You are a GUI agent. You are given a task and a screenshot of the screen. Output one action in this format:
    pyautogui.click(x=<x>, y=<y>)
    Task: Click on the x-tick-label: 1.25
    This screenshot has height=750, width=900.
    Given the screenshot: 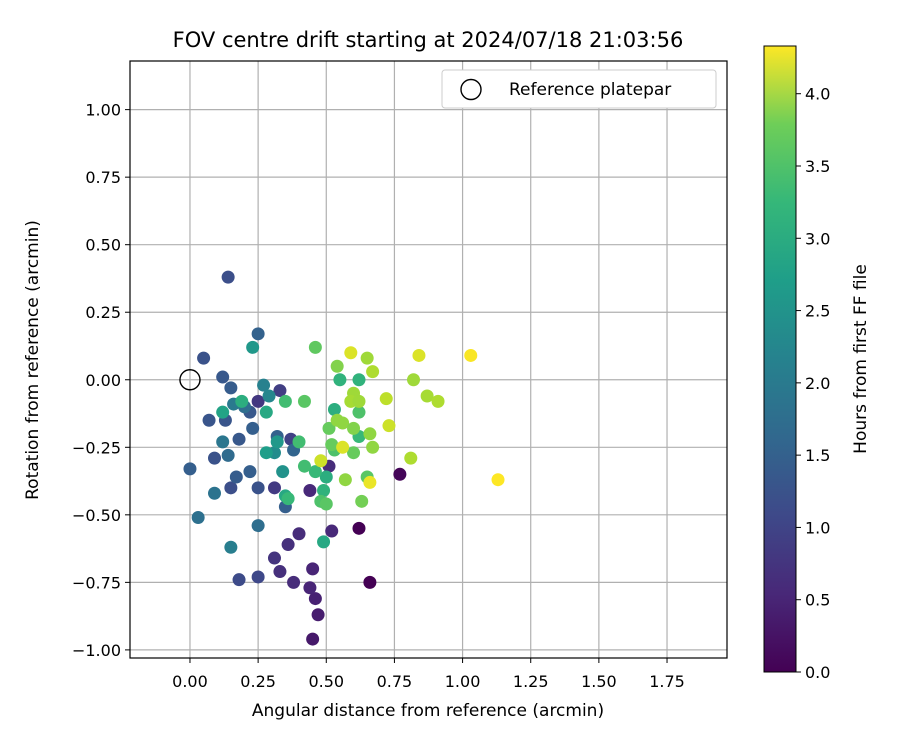 What is the action you would take?
    pyautogui.click(x=531, y=681)
    